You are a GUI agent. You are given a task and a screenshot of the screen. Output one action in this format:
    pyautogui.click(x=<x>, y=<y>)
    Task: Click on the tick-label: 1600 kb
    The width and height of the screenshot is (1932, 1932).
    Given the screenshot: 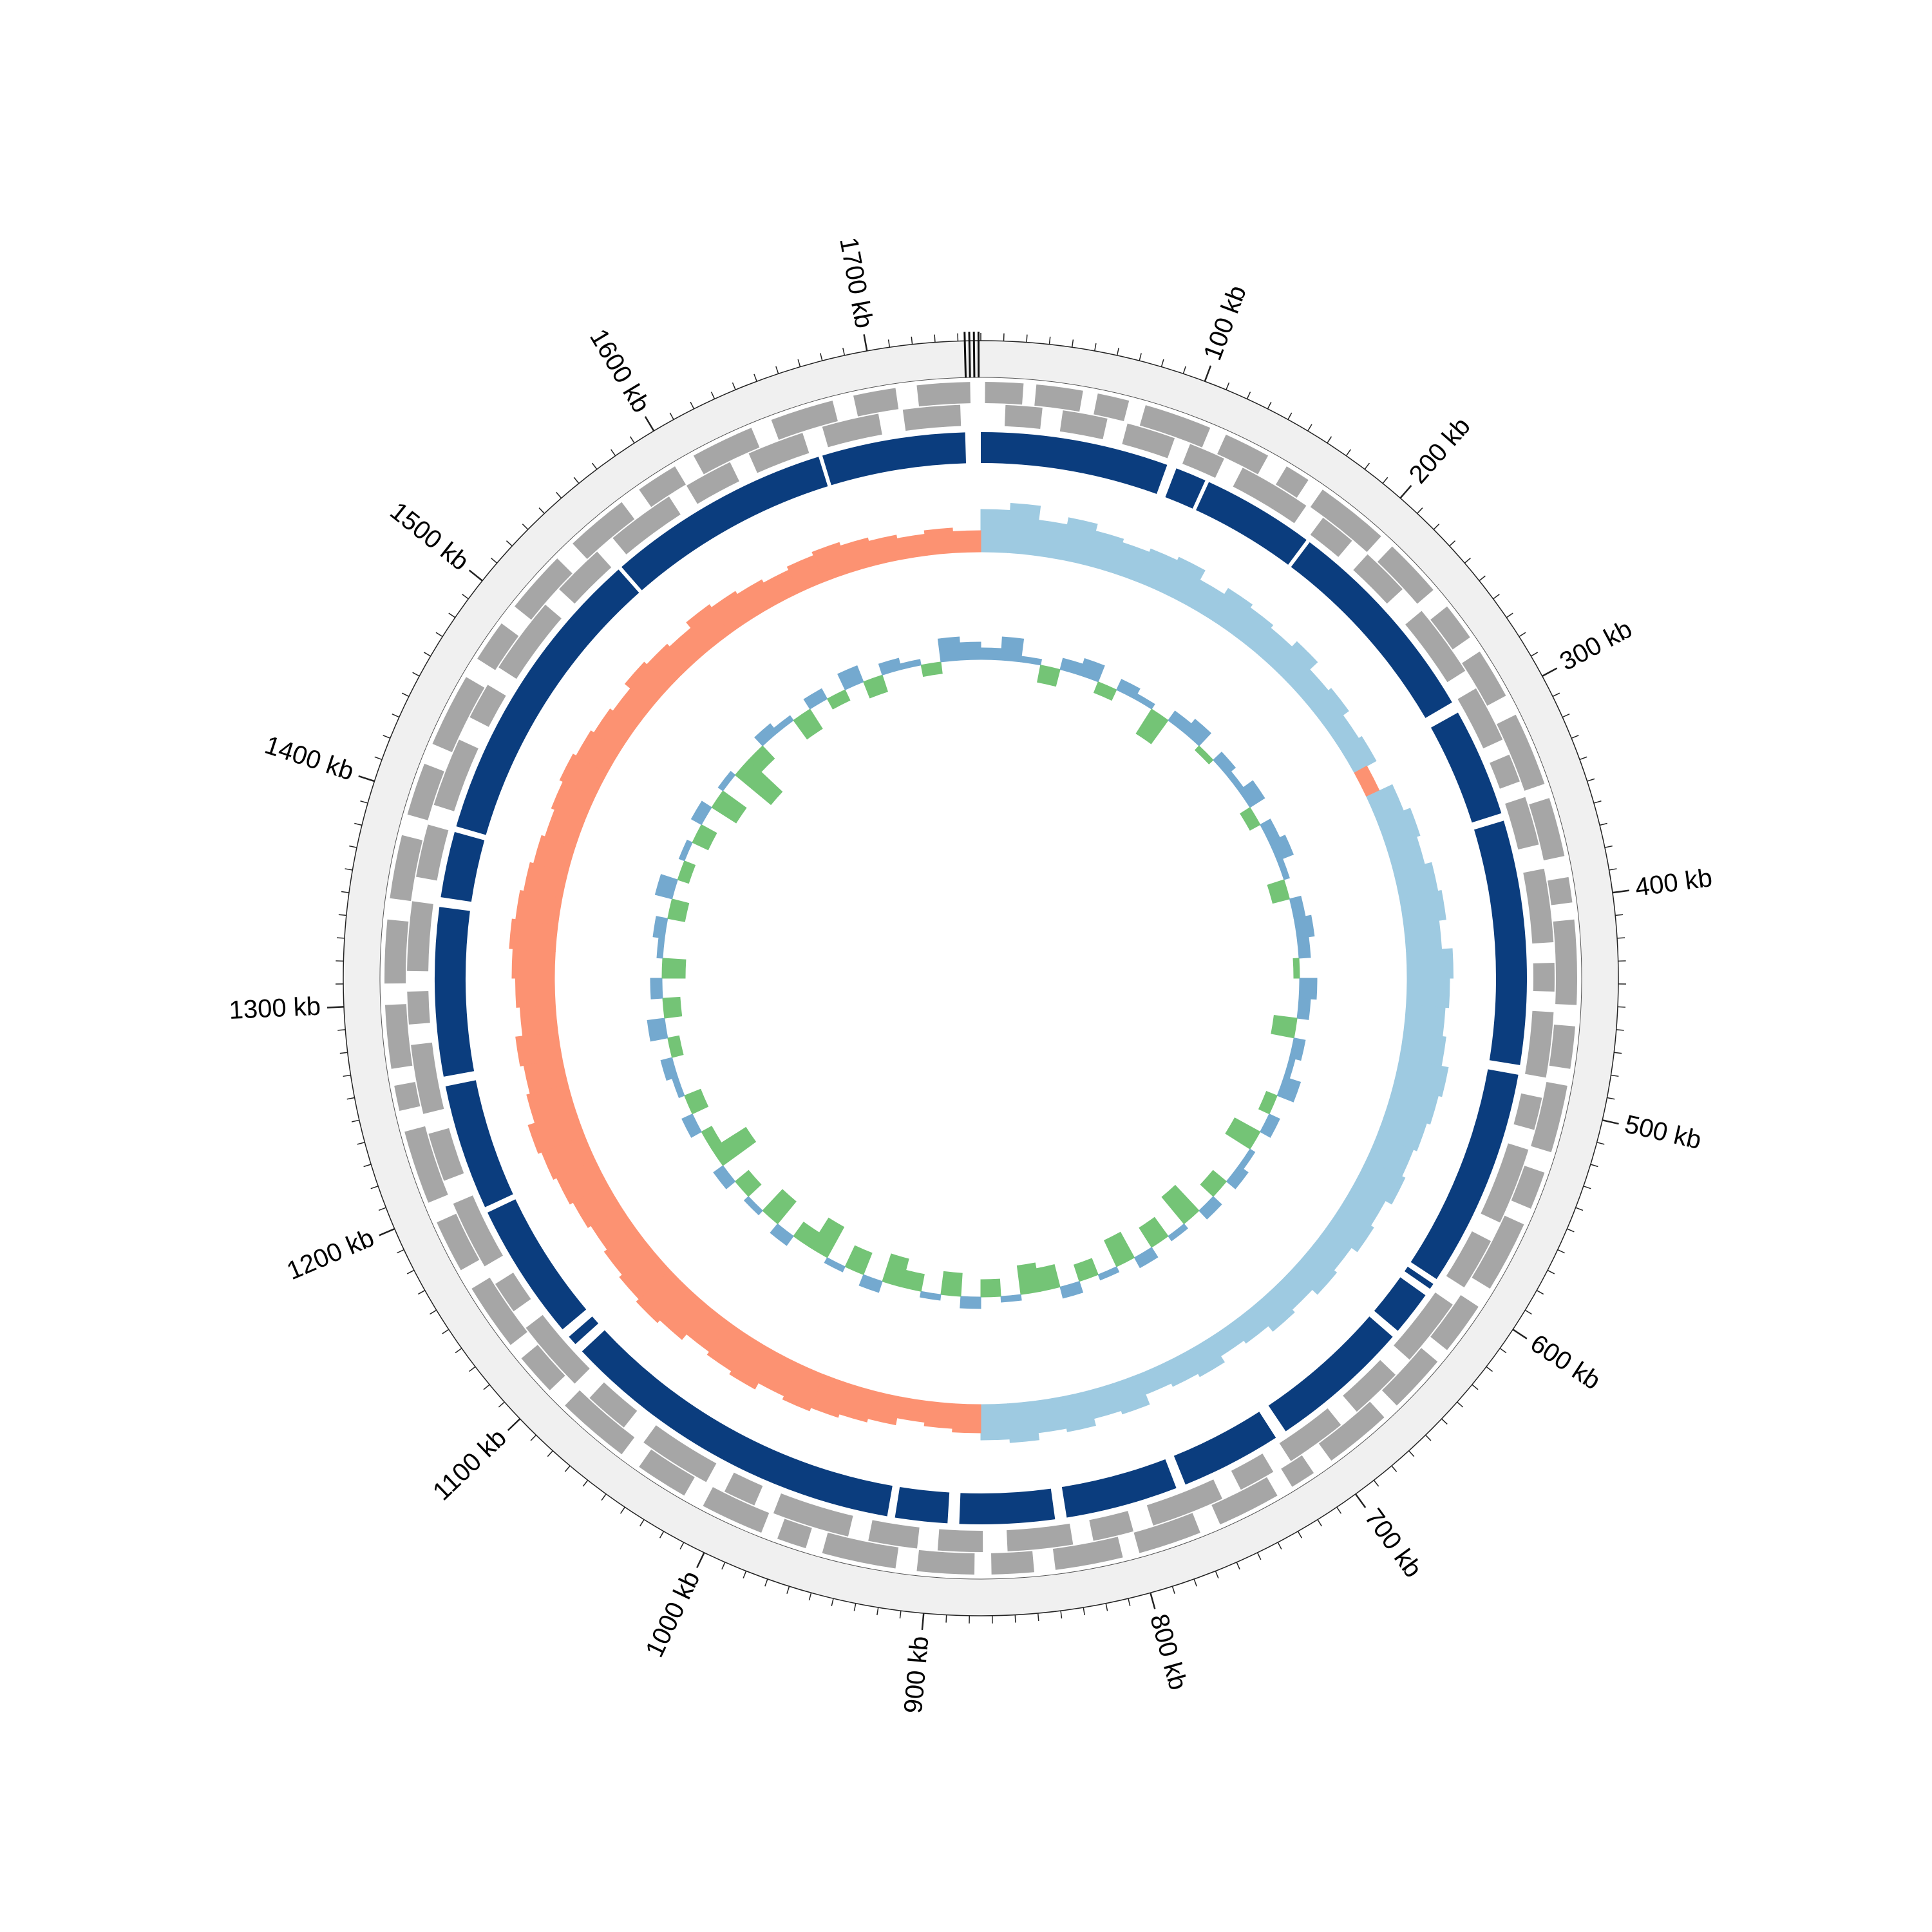 What is the action you would take?
    pyautogui.click(x=620, y=371)
    